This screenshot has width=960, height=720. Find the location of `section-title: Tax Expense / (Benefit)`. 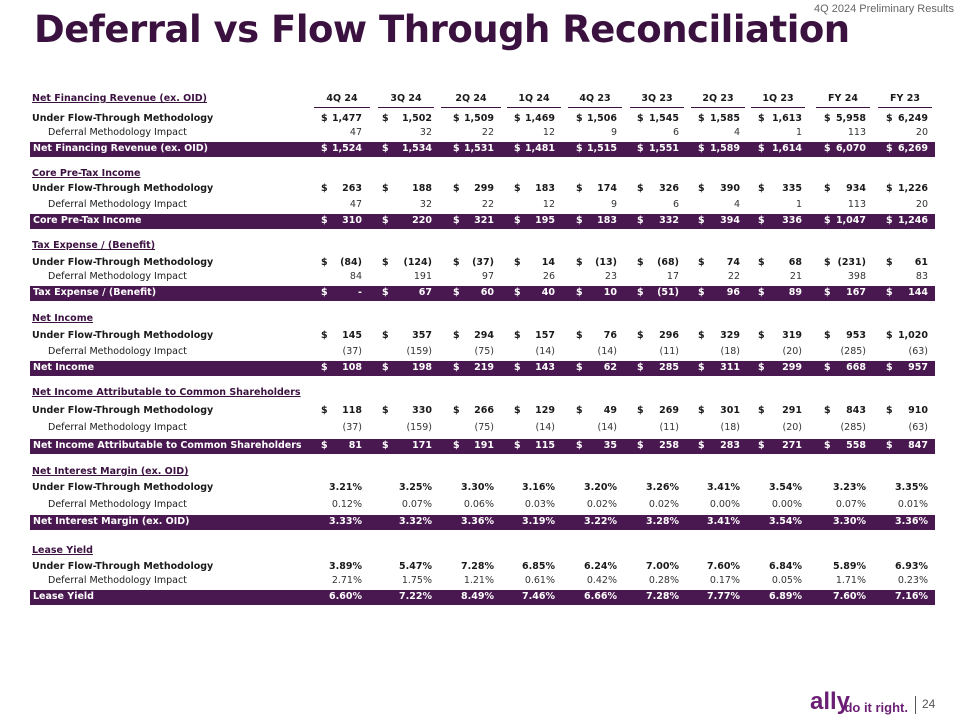

section-title: Tax Expense / (Benefit) is located at coordinates (94, 245).